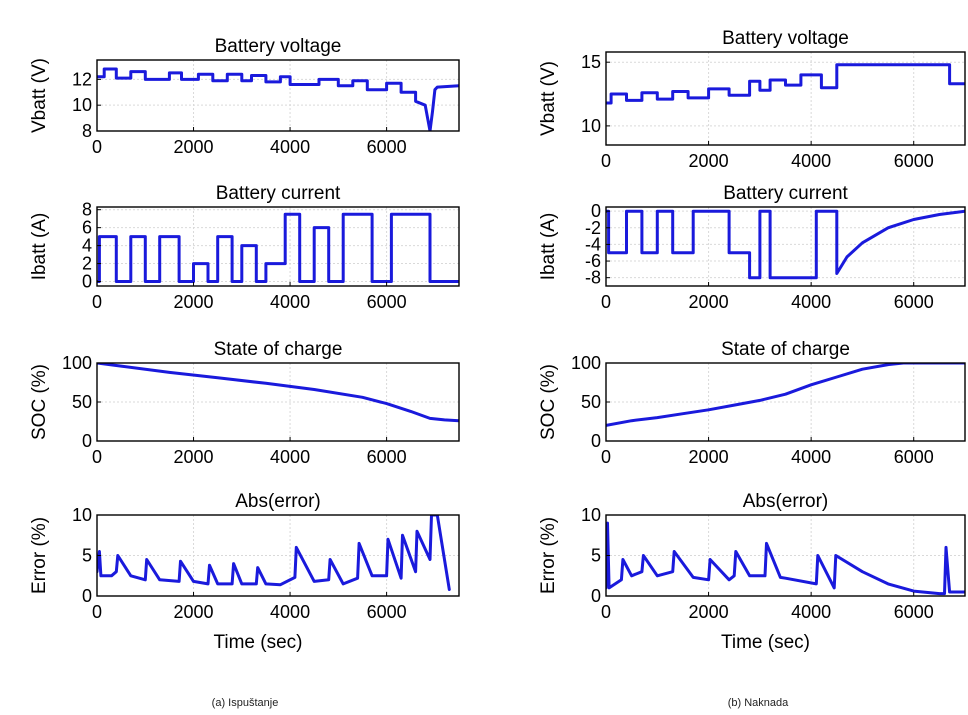  What do you see at coordinates (87, 264) in the screenshot?
I see `y-tick-label: 2` at bounding box center [87, 264].